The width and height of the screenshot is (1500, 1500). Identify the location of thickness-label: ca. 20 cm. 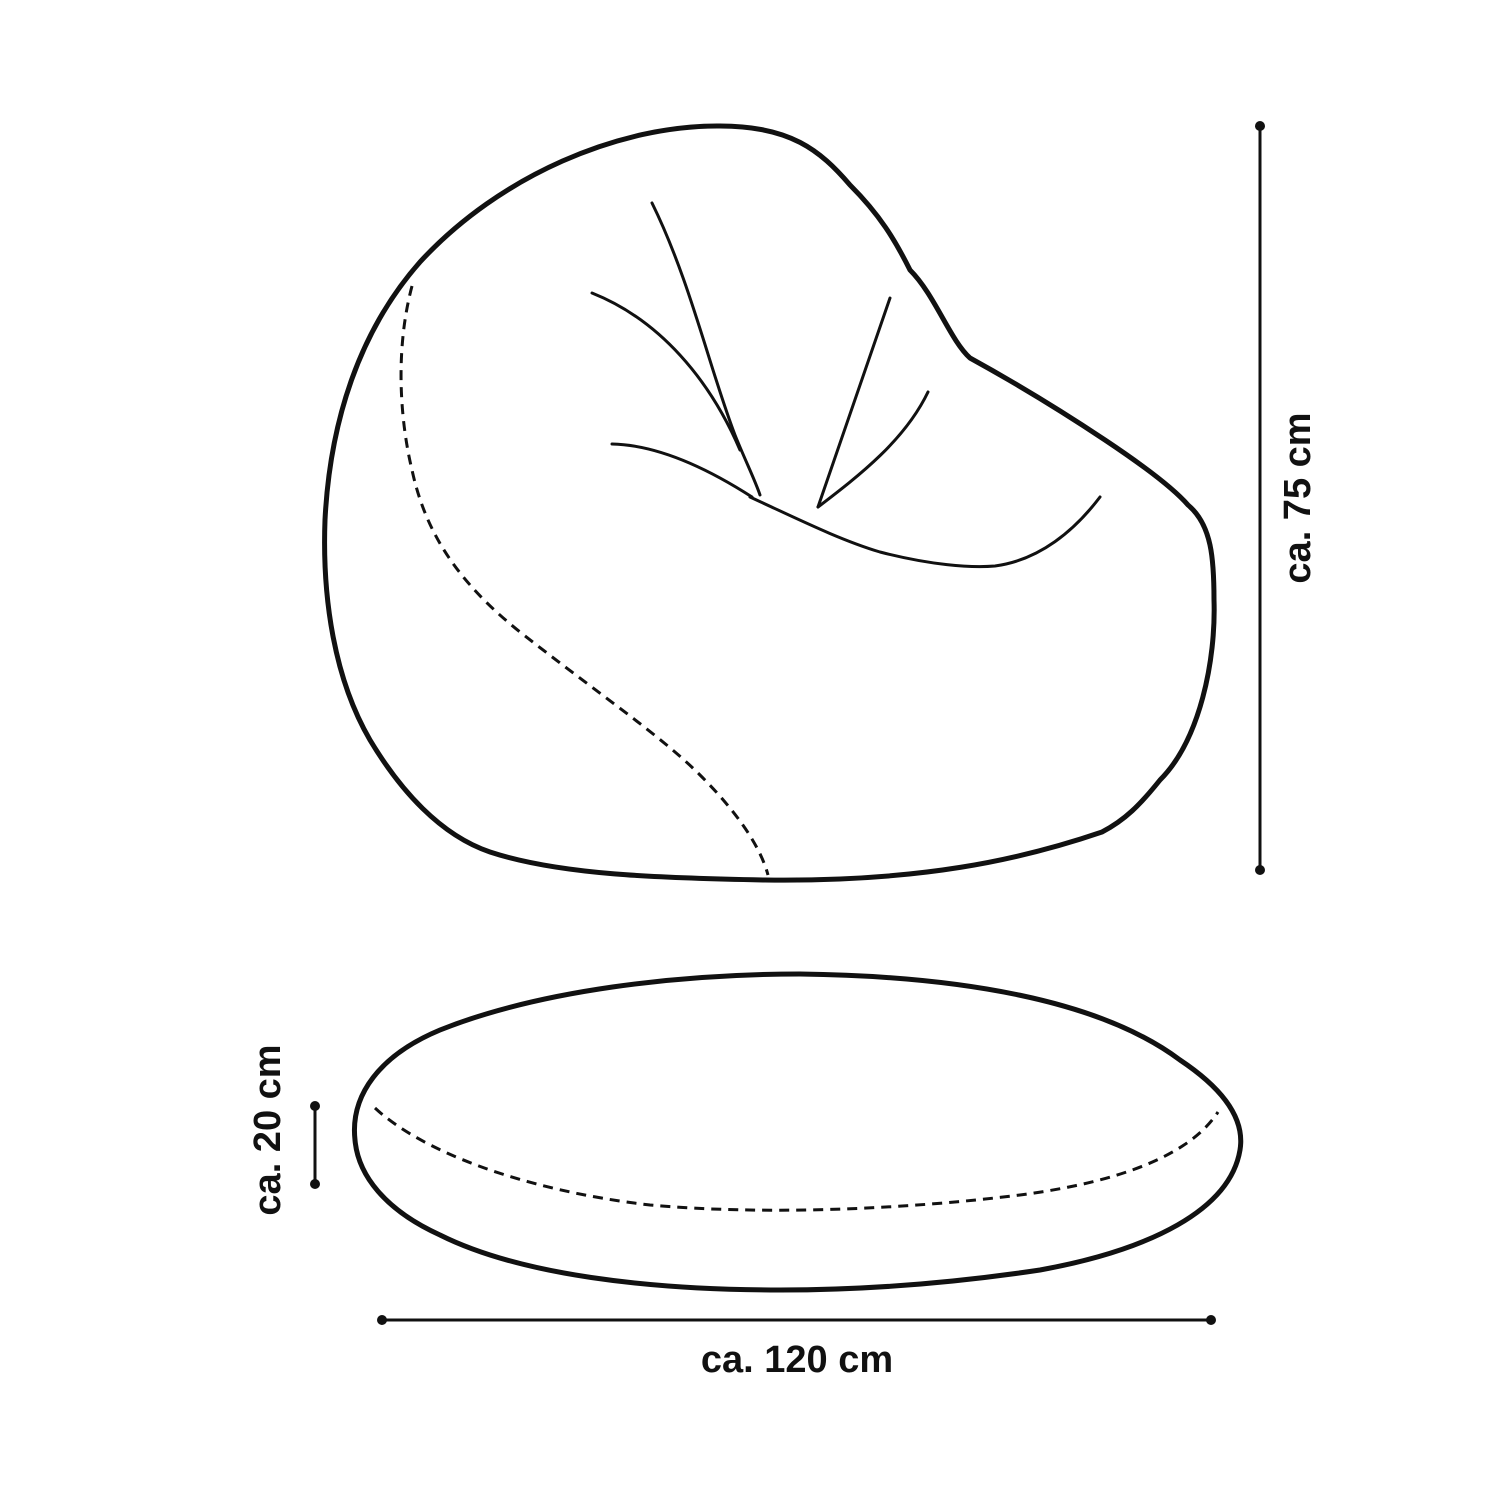
(268, 1129).